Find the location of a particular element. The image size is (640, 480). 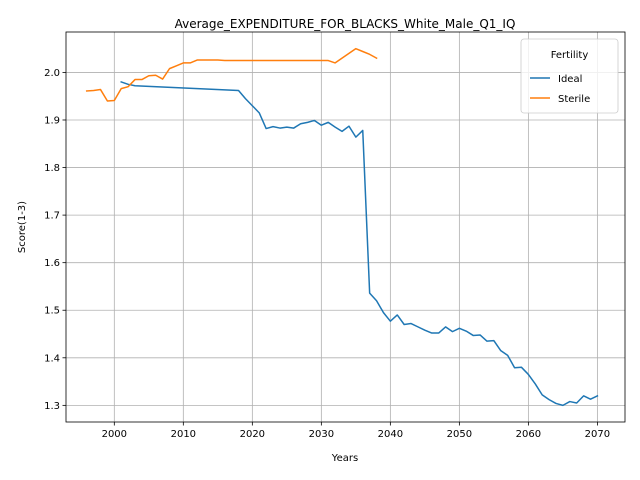

x-tick-label: 2070 is located at coordinates (597, 434).